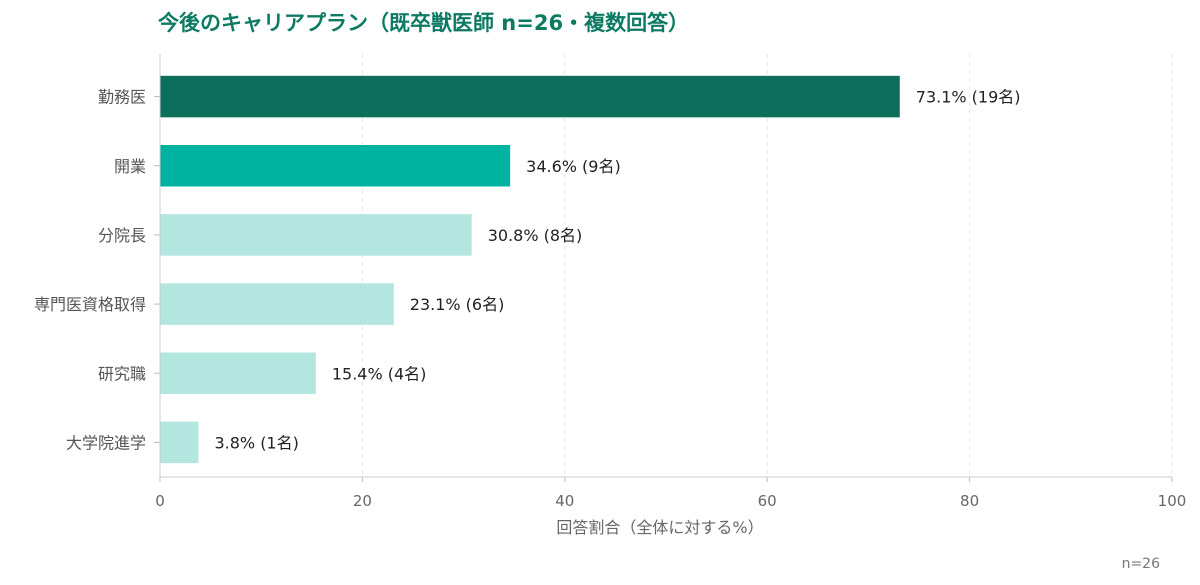 Image resolution: width=1200 pixels, height=585 pixels. What do you see at coordinates (1141, 564) in the screenshot?
I see `sample-size-note: n=26` at bounding box center [1141, 564].